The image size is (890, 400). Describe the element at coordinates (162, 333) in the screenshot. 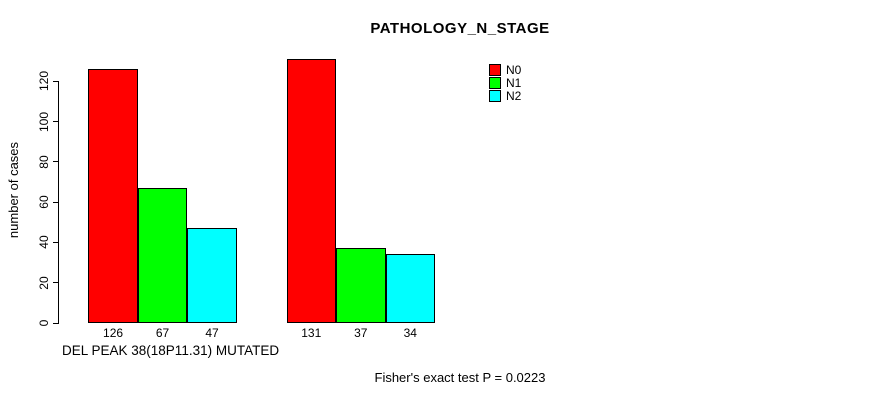

I see `bar-value-label: 67` at that location.